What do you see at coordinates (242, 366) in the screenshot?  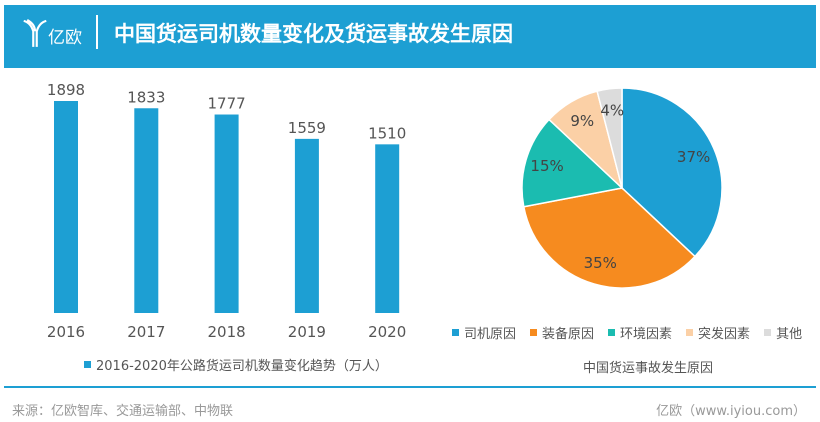 I see `bar-legend-label: 2016-2020年公路货运司机数量变化趋势（万人）` at bounding box center [242, 366].